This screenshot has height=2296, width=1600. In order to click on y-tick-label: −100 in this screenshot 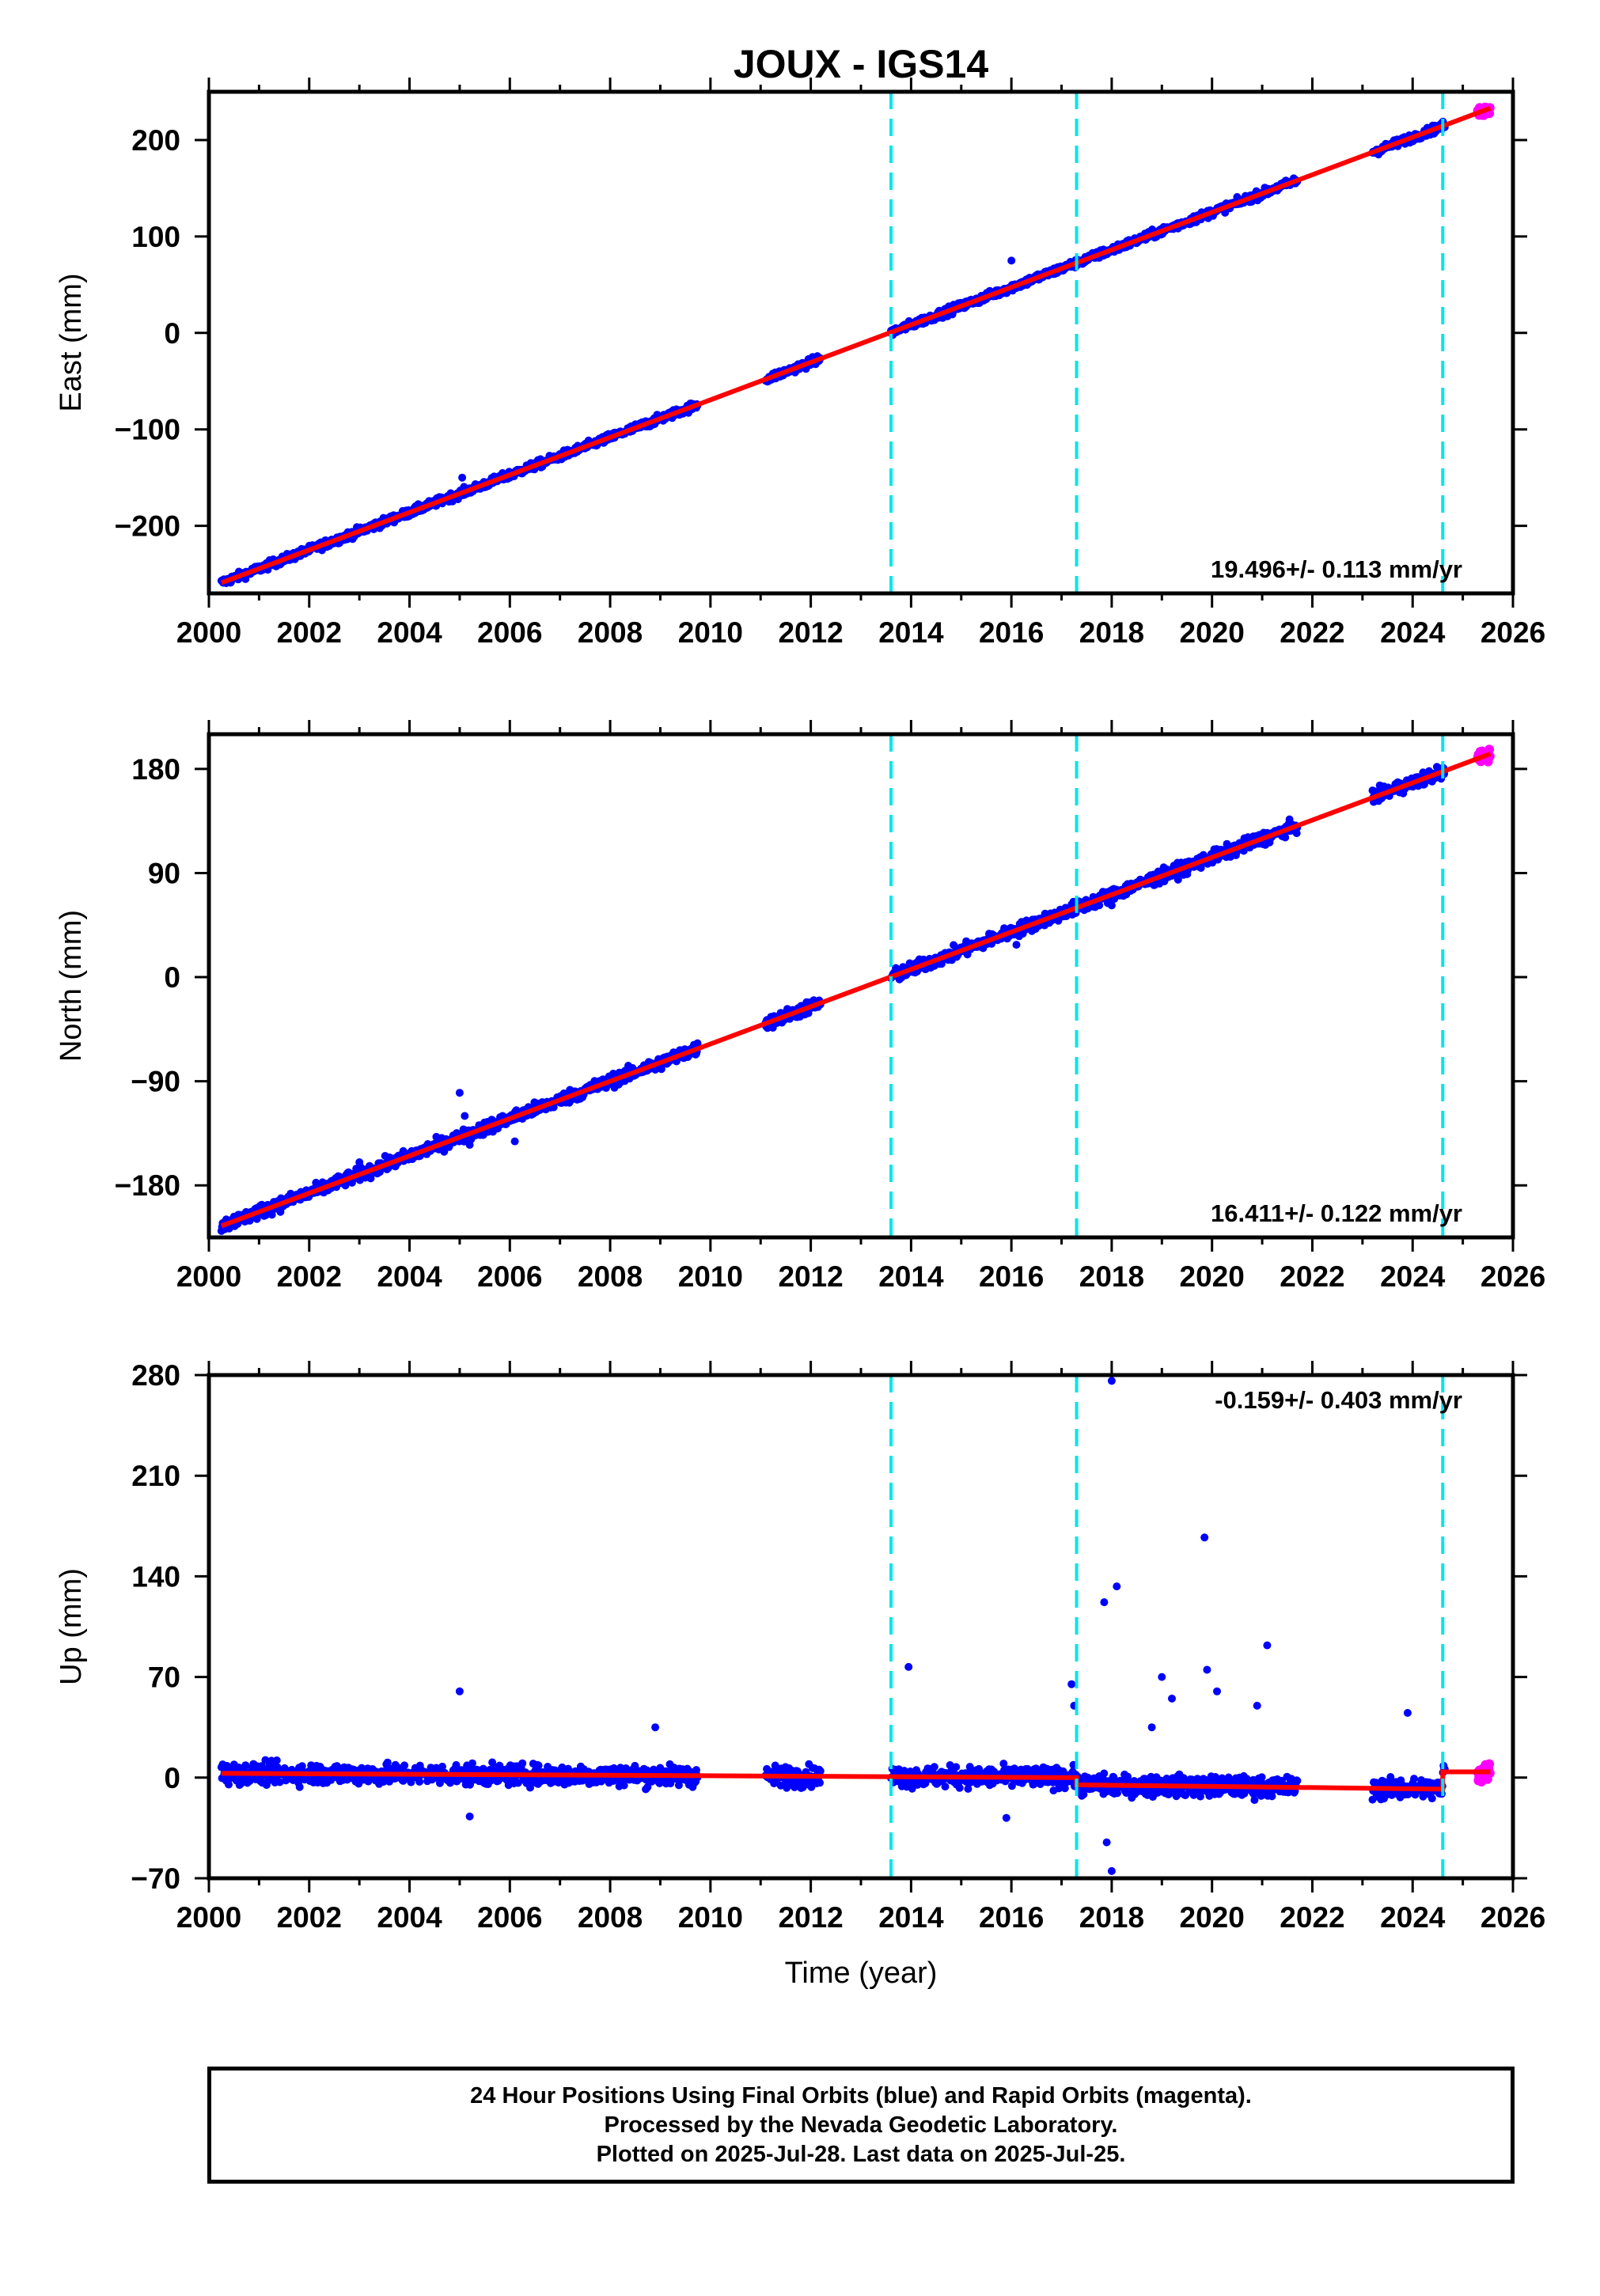, I will do `click(147, 430)`.